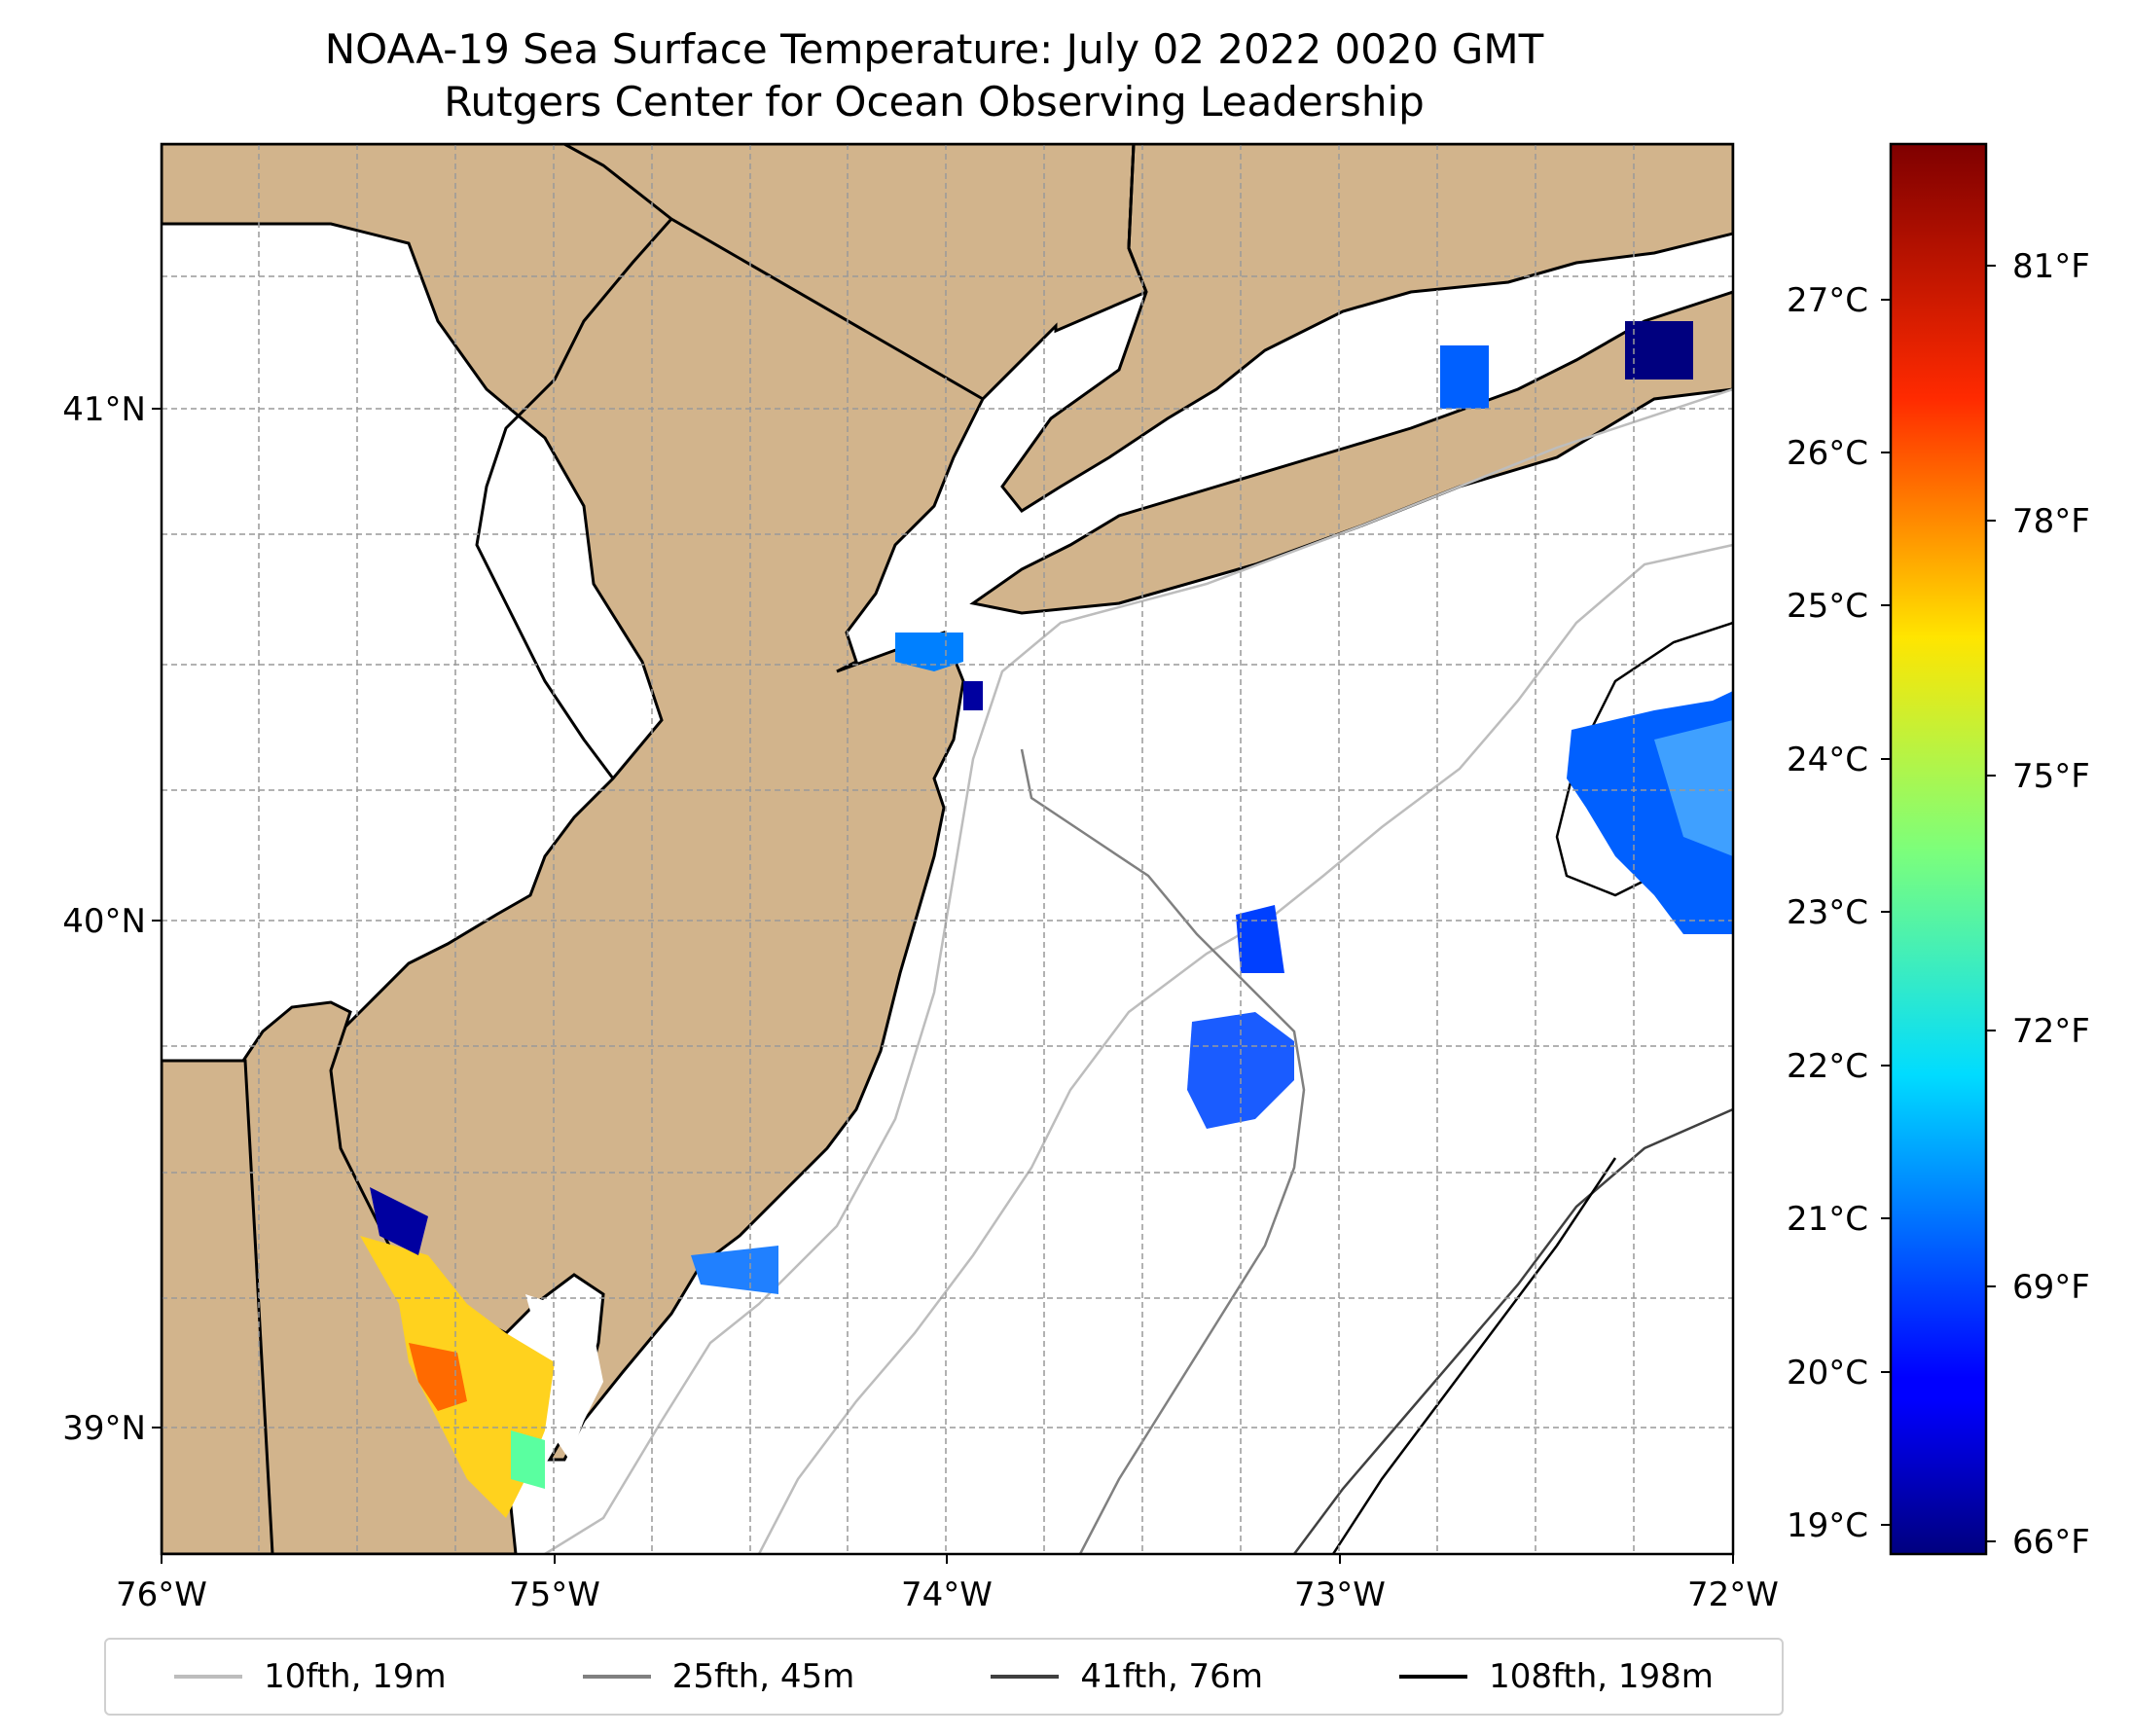  I want to click on celsius-tick-label: 19°C, so click(1828, 1526).